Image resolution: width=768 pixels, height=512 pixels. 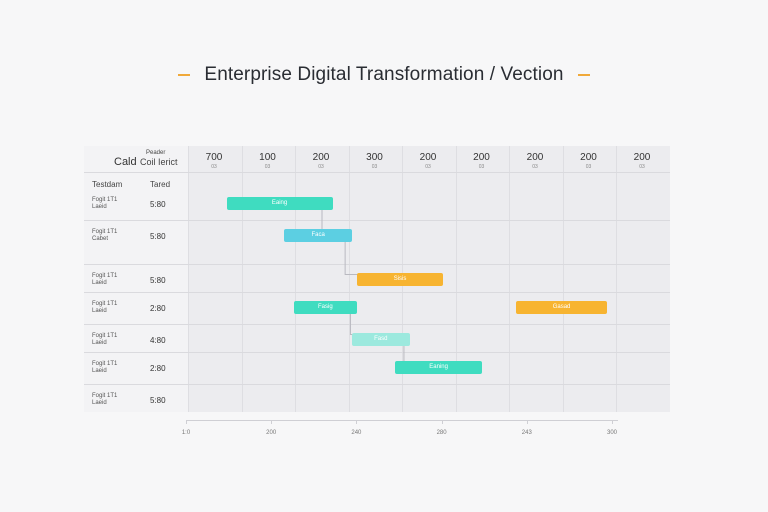 What do you see at coordinates (526, 433) in the screenshot?
I see `axis-tick-label: 243` at bounding box center [526, 433].